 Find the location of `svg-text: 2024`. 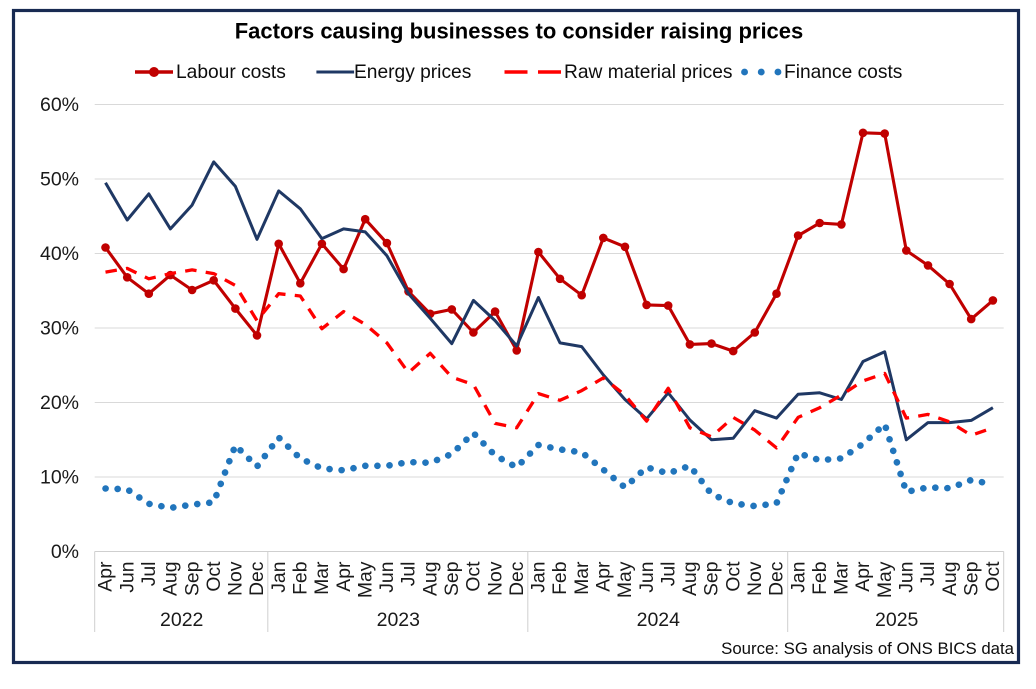

svg-text: 2024 is located at coordinates (659, 620).